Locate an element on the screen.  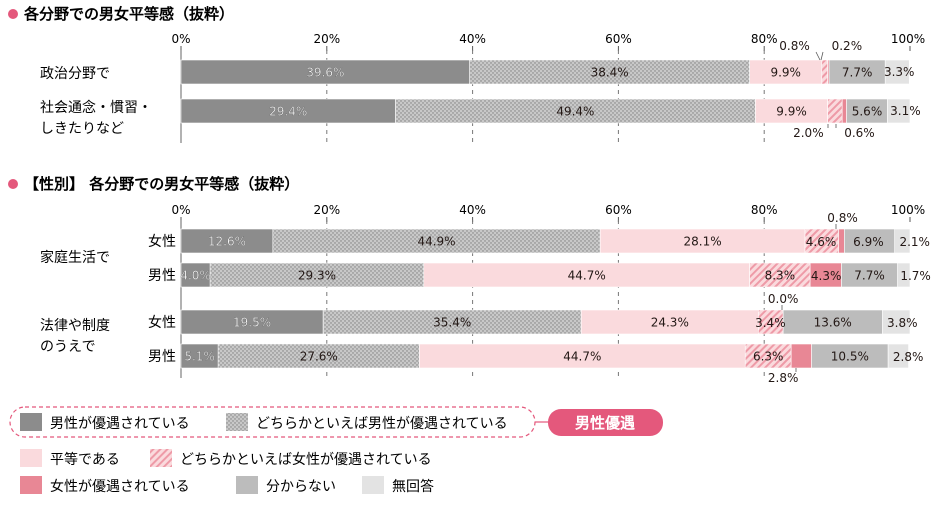
value-label: 3.1% is located at coordinates (905, 111).